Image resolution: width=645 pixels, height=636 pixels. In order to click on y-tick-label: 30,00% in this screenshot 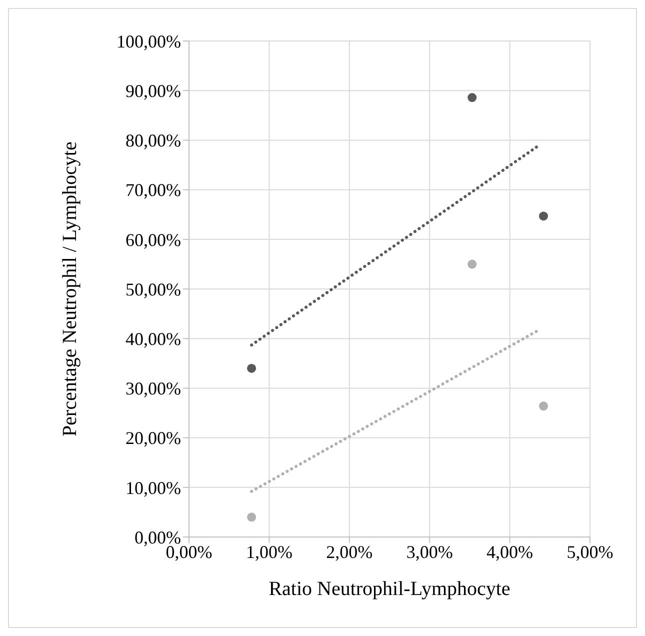, I will do `click(153, 388)`.